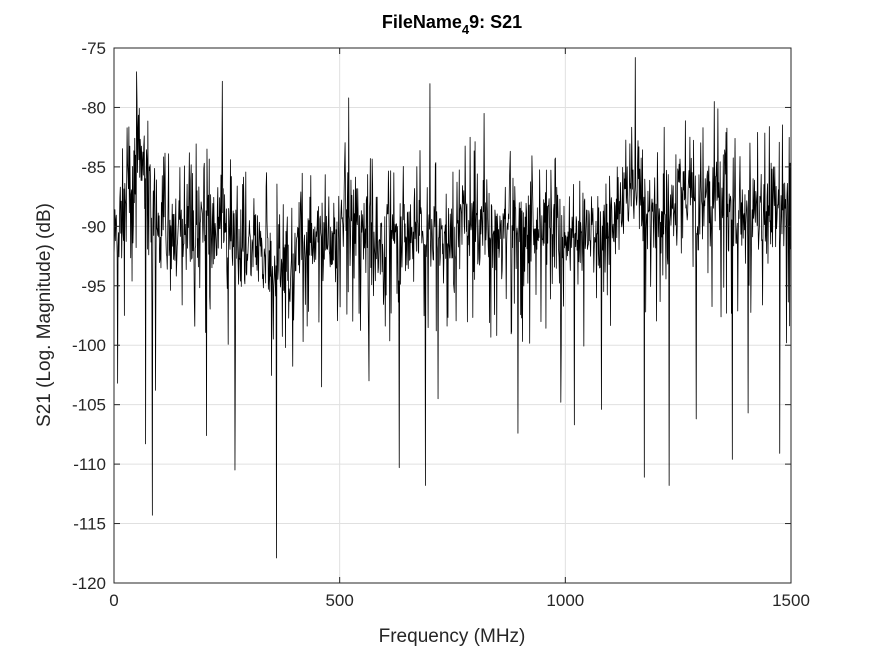 The height and width of the screenshot is (661, 875). I want to click on y-tick-label: -95, so click(93, 286).